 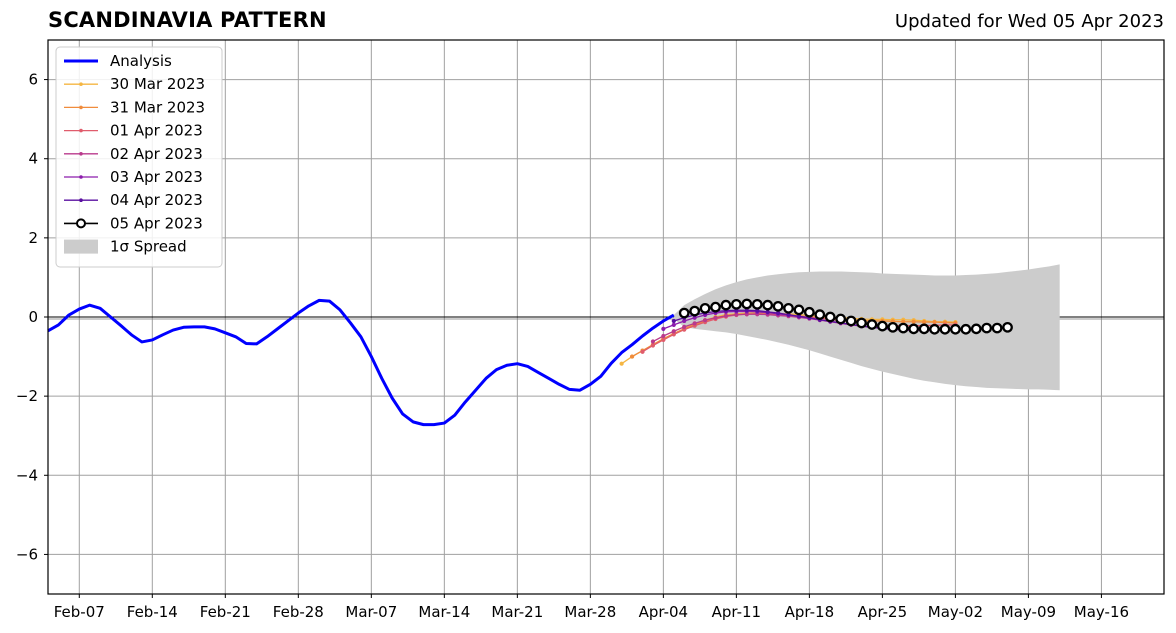 What do you see at coordinates (33, 80) in the screenshot?
I see `y-tick-label: 6` at bounding box center [33, 80].